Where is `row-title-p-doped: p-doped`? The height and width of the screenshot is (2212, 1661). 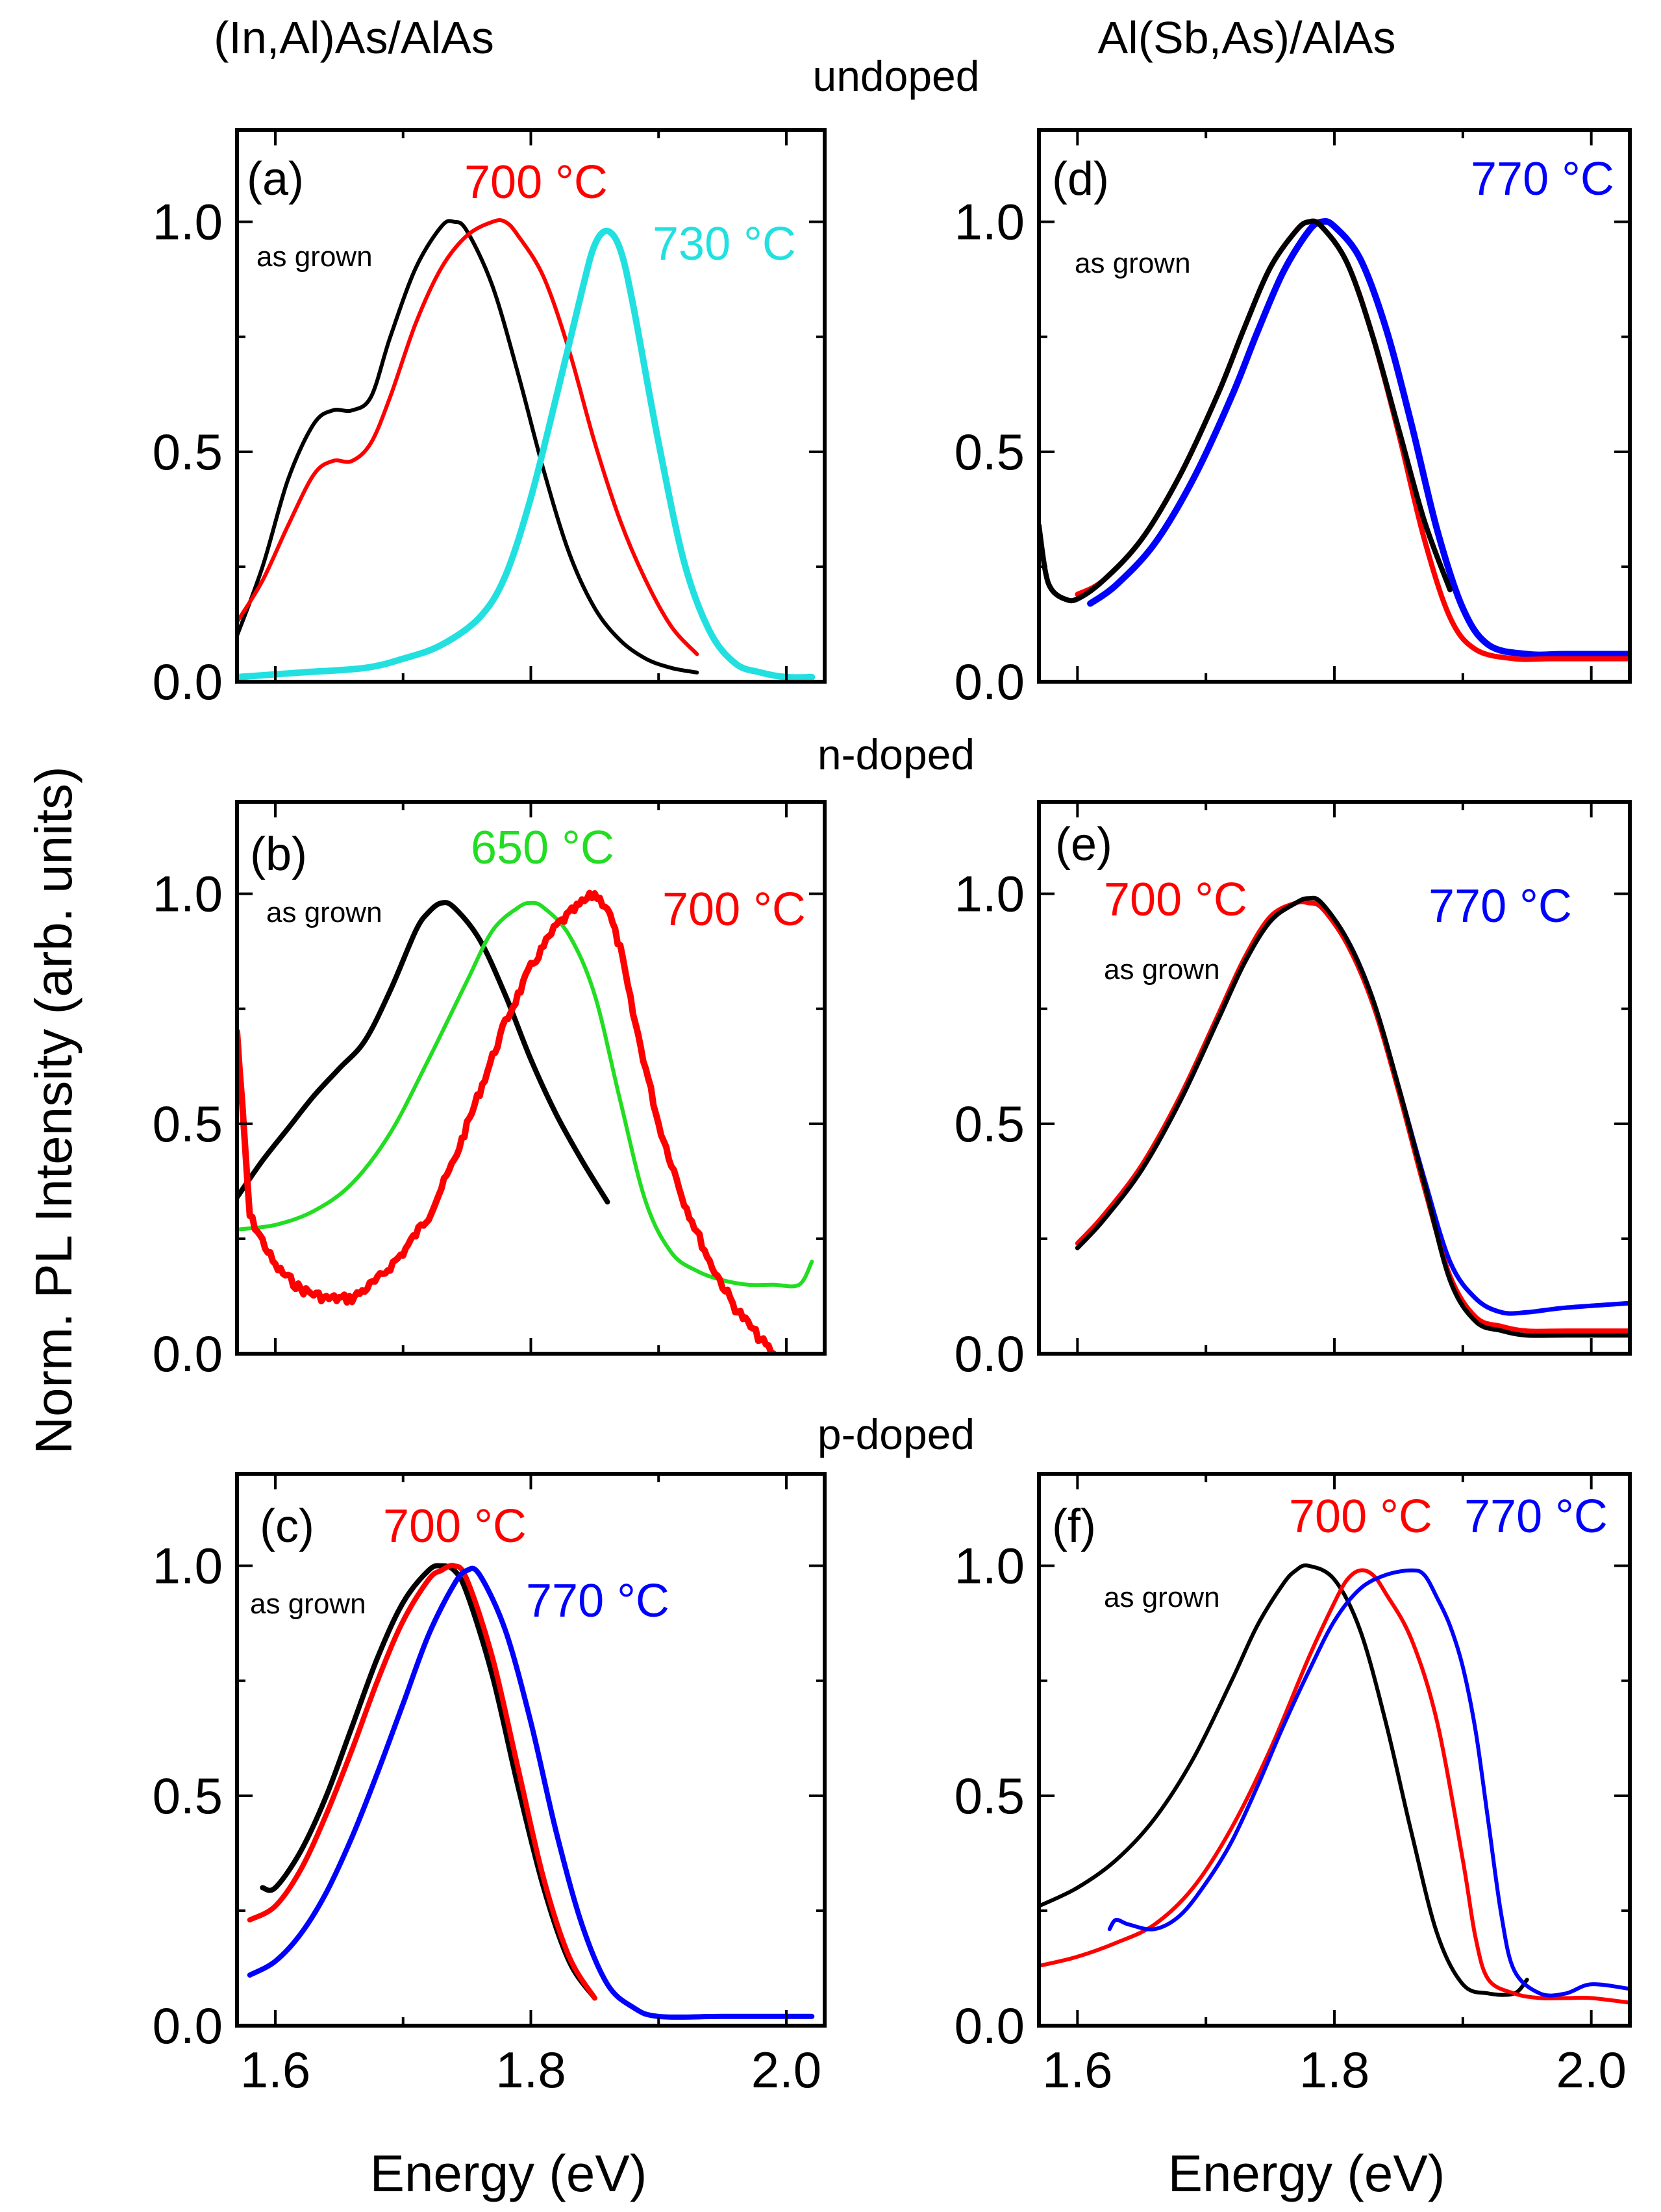 row-title-p-doped: p-doped is located at coordinates (896, 1434).